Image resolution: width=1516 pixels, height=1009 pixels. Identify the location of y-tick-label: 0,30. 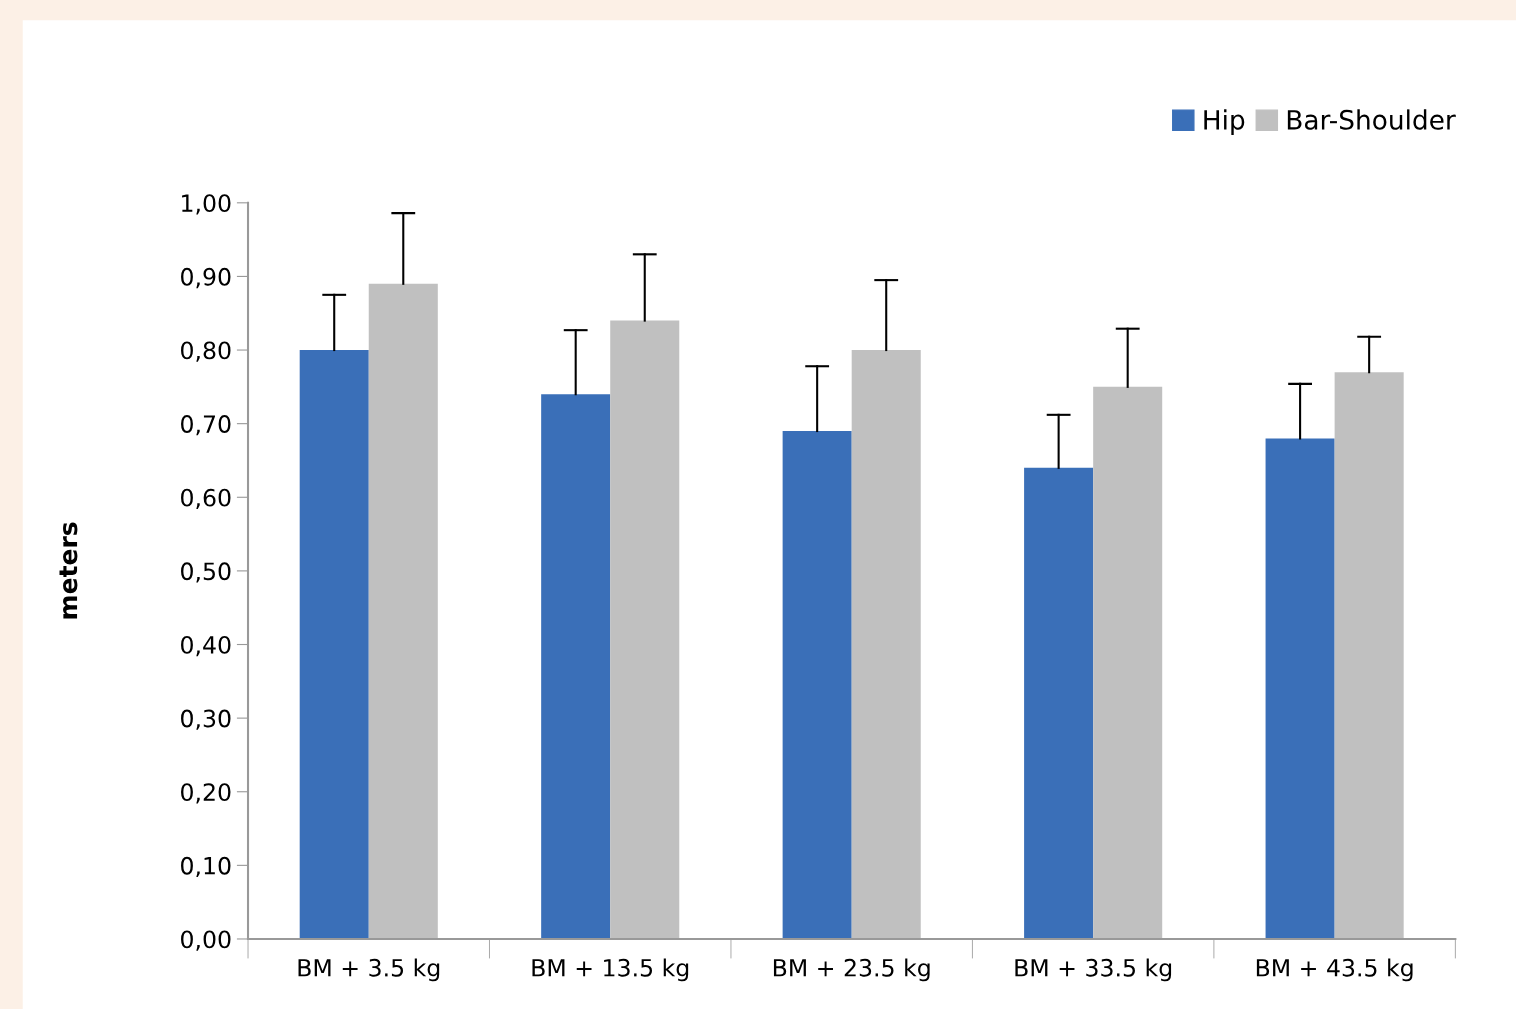
(206, 719).